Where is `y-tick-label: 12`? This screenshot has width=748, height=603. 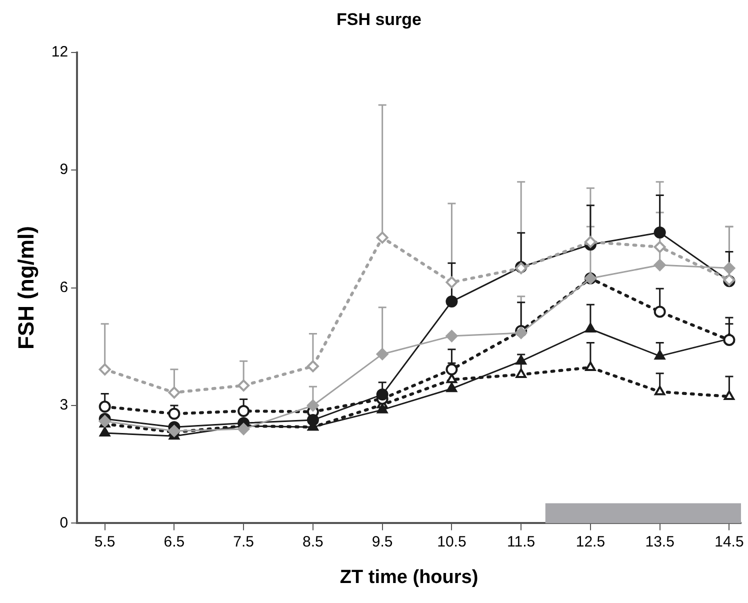
y-tick-label: 12 is located at coordinates (59, 52).